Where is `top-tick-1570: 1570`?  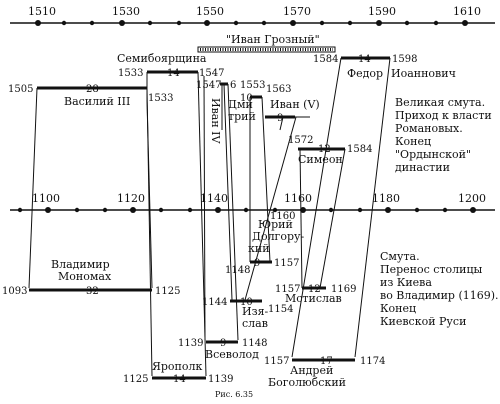
top-tick-1570: 1570 is located at coordinates (297, 11).